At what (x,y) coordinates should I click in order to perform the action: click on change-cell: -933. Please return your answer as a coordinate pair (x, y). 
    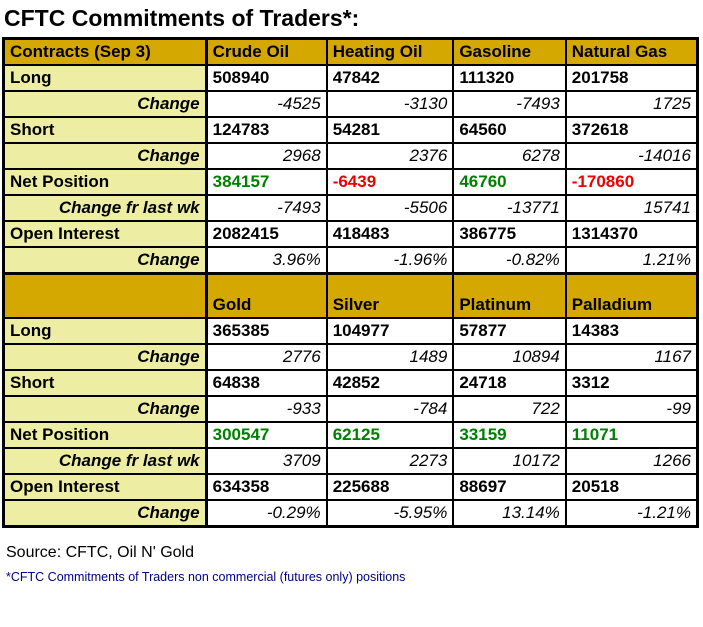
    Looking at the image, I should click on (266, 409).